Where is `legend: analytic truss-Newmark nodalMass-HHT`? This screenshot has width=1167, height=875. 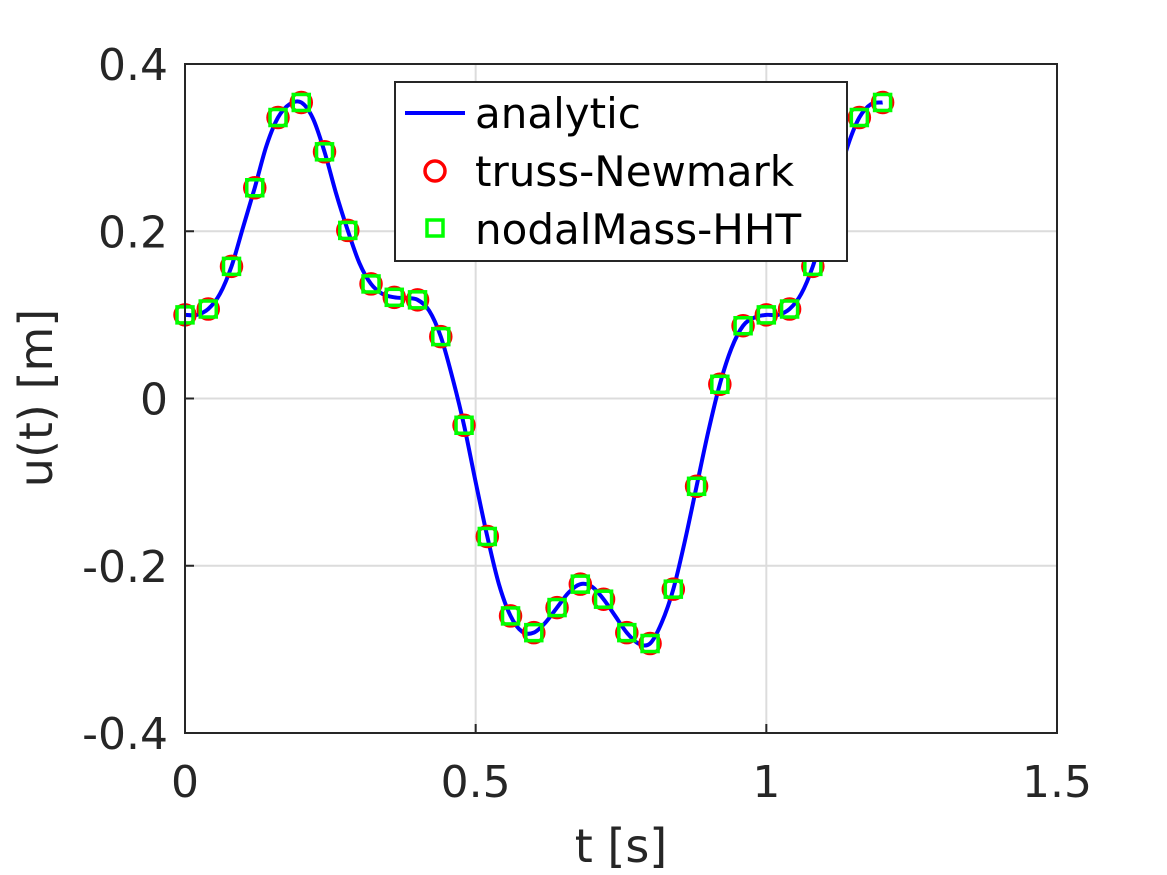 legend: analytic truss-Newmark nodalMass-HHT is located at coordinates (621, 171).